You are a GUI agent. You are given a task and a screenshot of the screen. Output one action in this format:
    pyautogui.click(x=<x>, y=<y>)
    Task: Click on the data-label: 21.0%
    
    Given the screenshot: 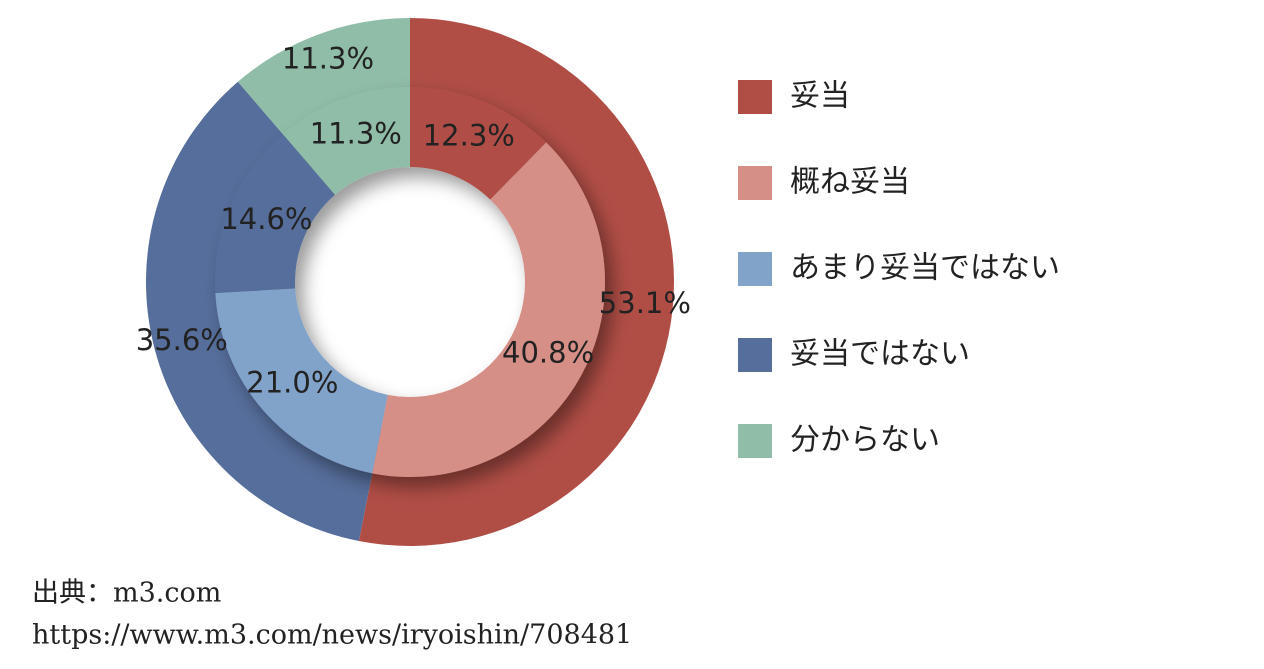 What is the action you would take?
    pyautogui.click(x=292, y=382)
    